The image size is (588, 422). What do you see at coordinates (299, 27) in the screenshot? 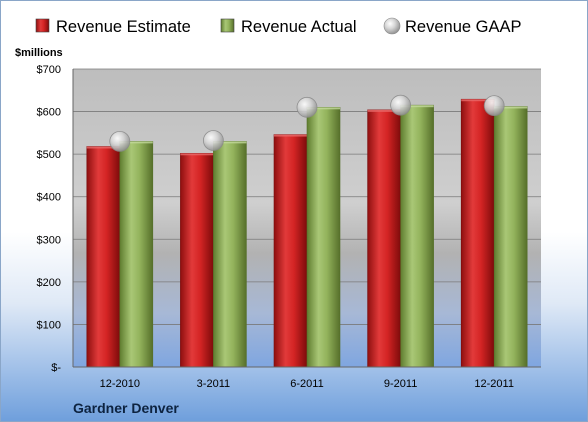
I see `legend-label: Revenue Actual` at bounding box center [299, 27].